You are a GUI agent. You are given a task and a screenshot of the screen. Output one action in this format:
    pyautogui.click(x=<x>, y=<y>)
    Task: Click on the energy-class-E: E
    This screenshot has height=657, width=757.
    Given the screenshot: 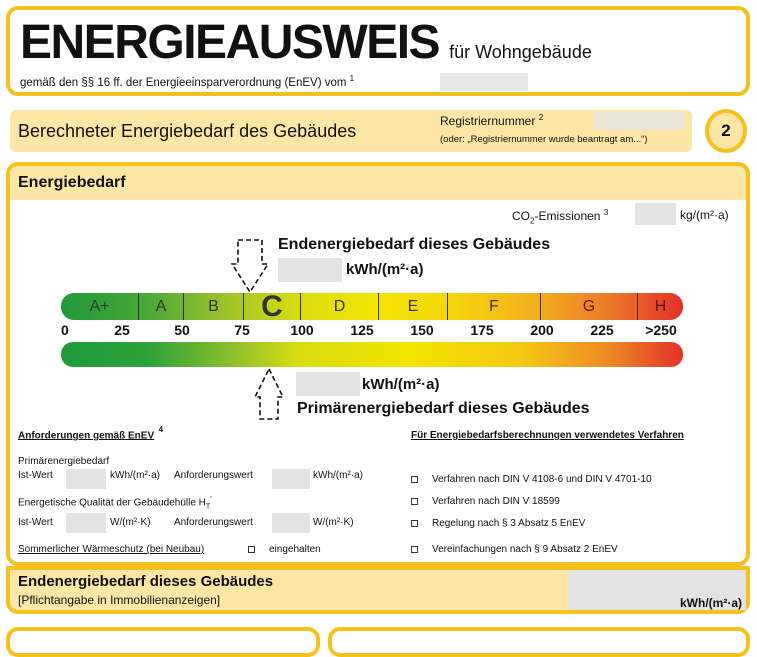 What is the action you would take?
    pyautogui.click(x=412, y=306)
    